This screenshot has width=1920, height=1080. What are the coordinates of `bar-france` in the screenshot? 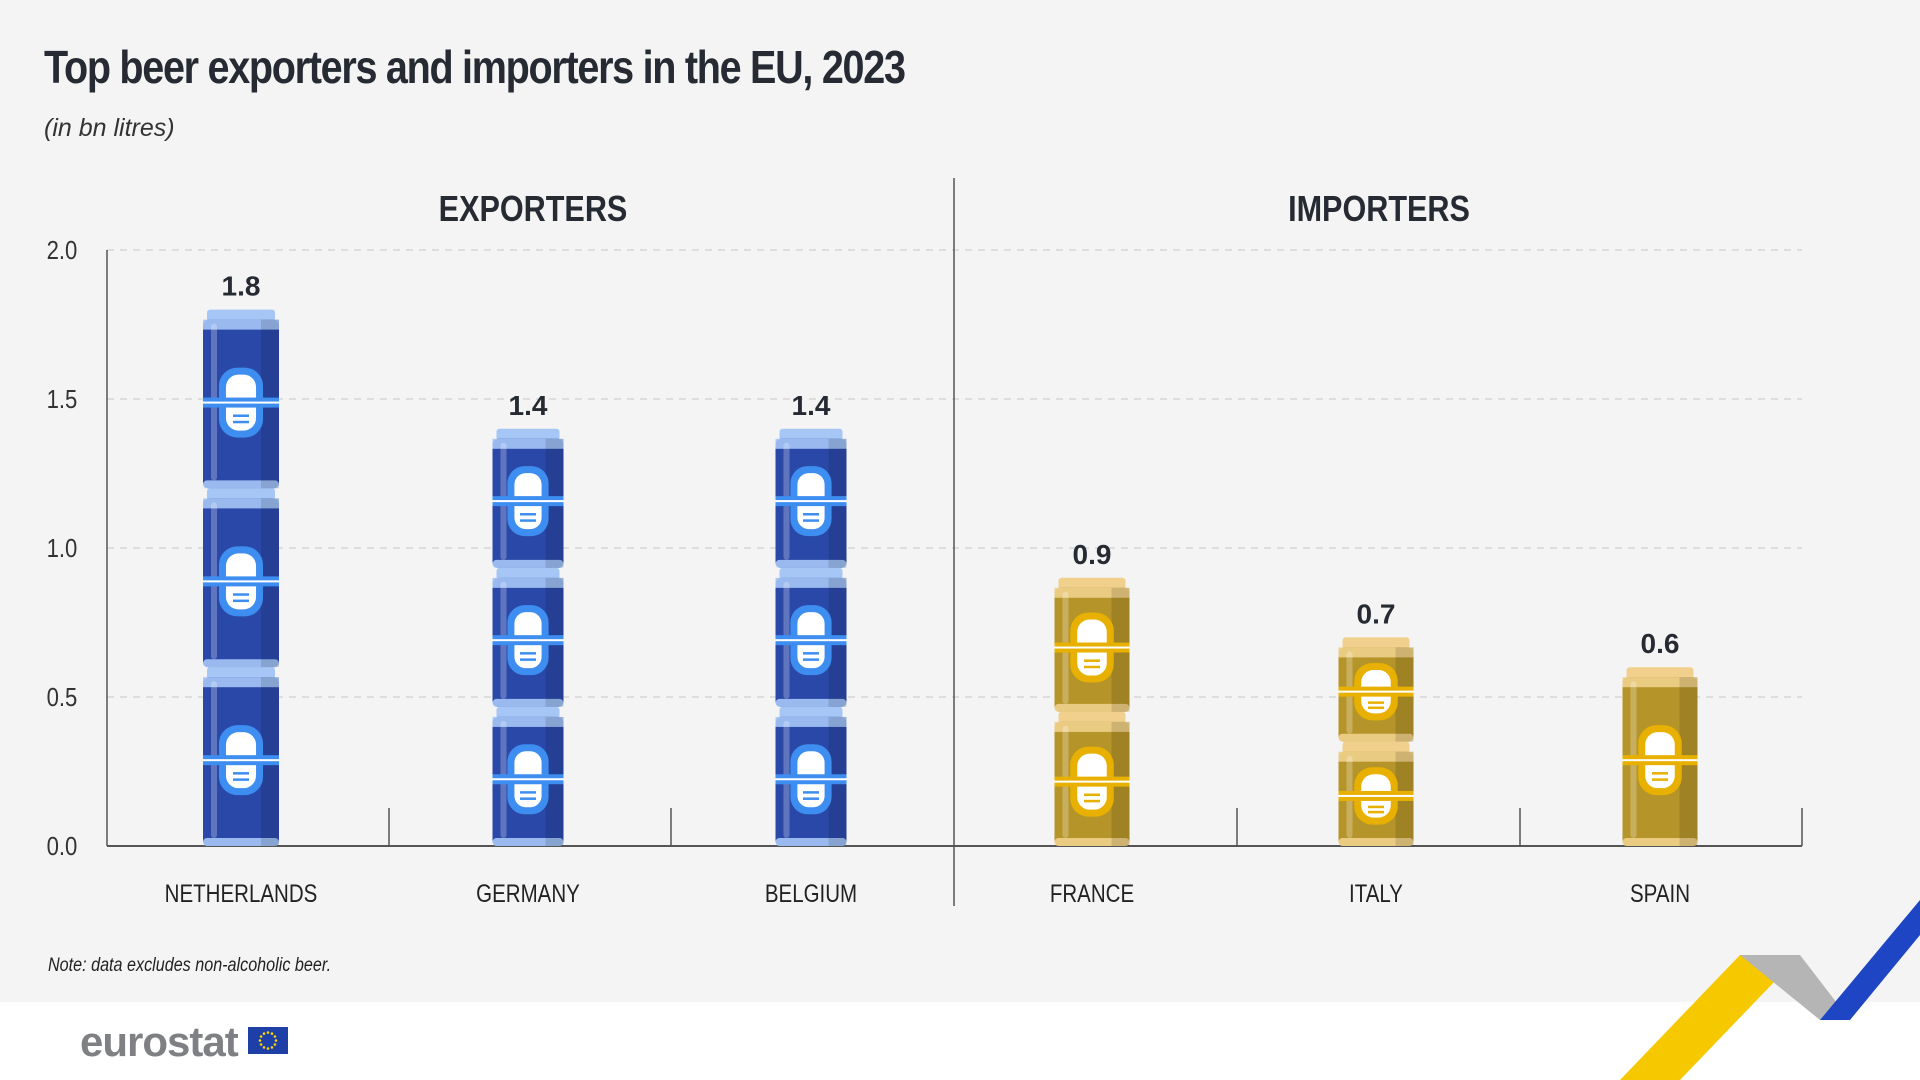 It's located at (1092, 711).